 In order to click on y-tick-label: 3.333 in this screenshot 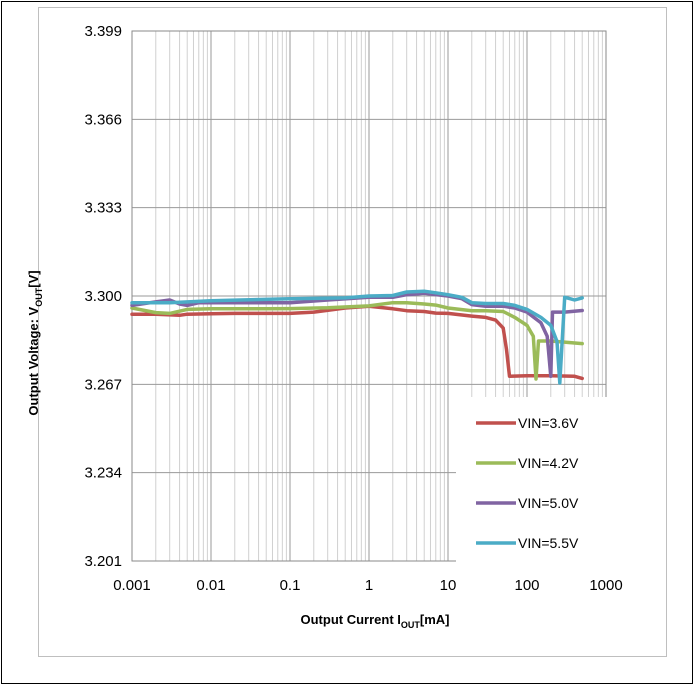, I will do `click(103, 208)`.